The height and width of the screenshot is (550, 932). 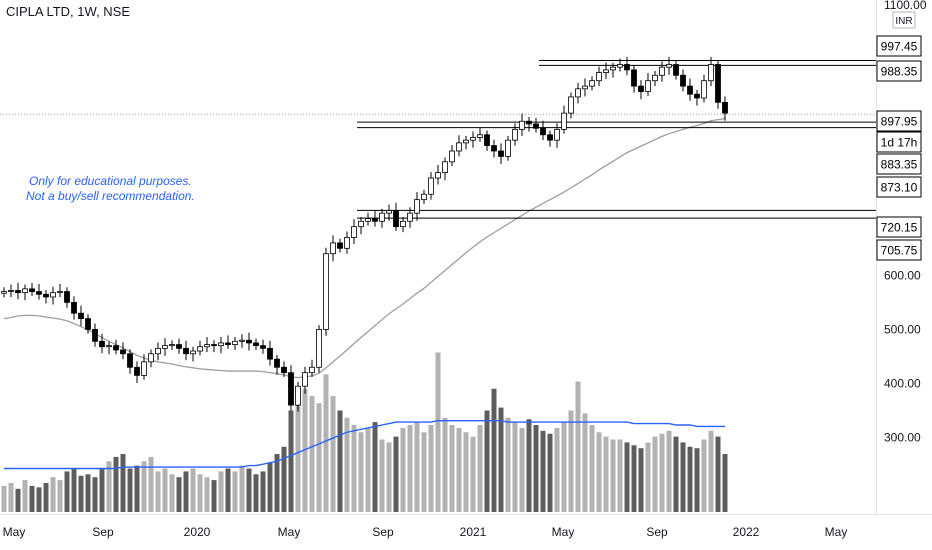 I want to click on disclaimer-line-1: Only for educational purposes., so click(x=110, y=181).